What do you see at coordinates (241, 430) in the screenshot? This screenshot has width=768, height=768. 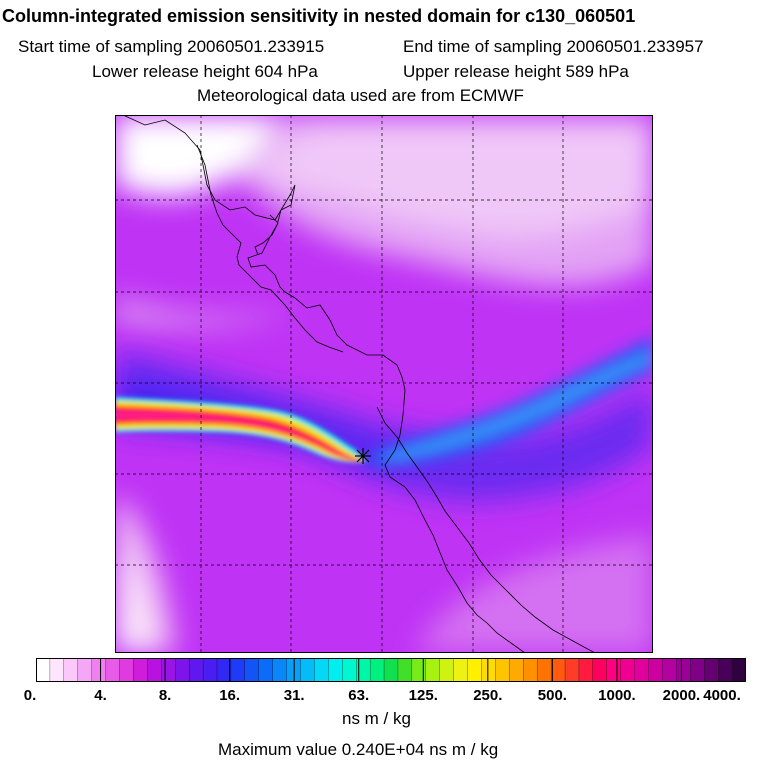 I see `main-plume` at bounding box center [241, 430].